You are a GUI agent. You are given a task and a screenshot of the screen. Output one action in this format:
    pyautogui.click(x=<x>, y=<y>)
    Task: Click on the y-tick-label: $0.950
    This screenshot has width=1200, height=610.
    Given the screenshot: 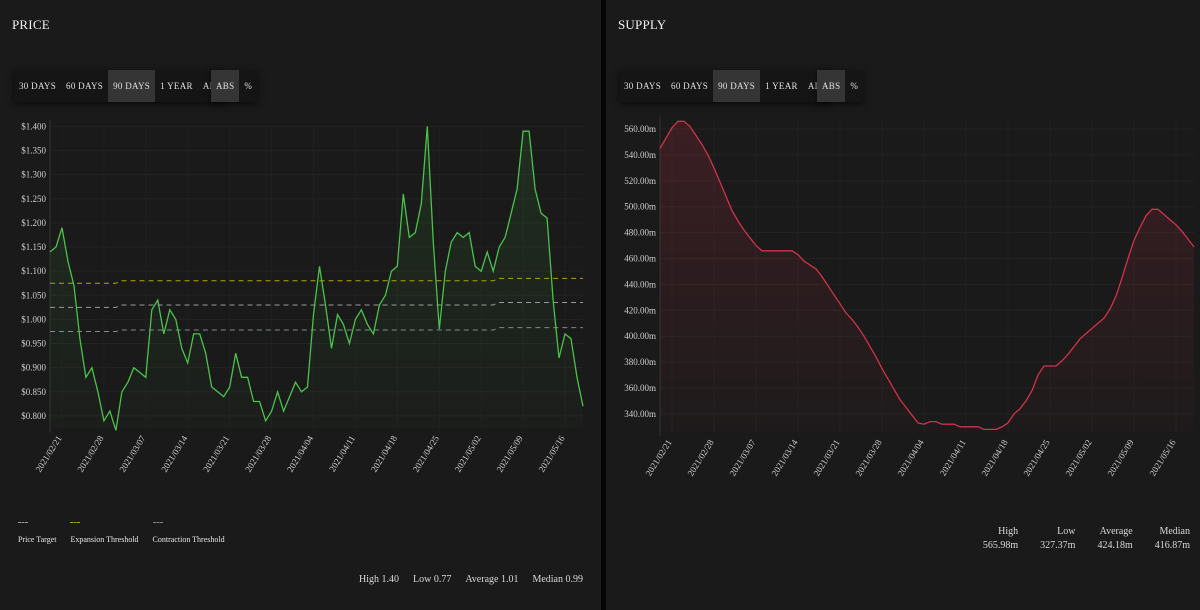 What is the action you would take?
    pyautogui.click(x=33, y=344)
    